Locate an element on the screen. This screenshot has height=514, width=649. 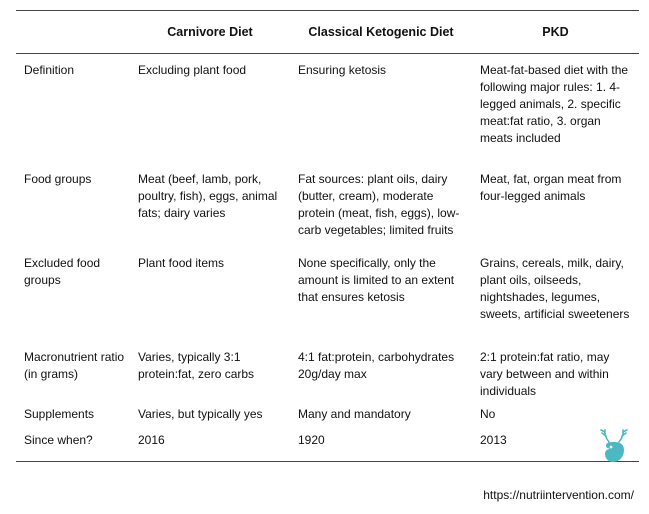
cell-carnivore: Plant food items is located at coordinates (181, 263).